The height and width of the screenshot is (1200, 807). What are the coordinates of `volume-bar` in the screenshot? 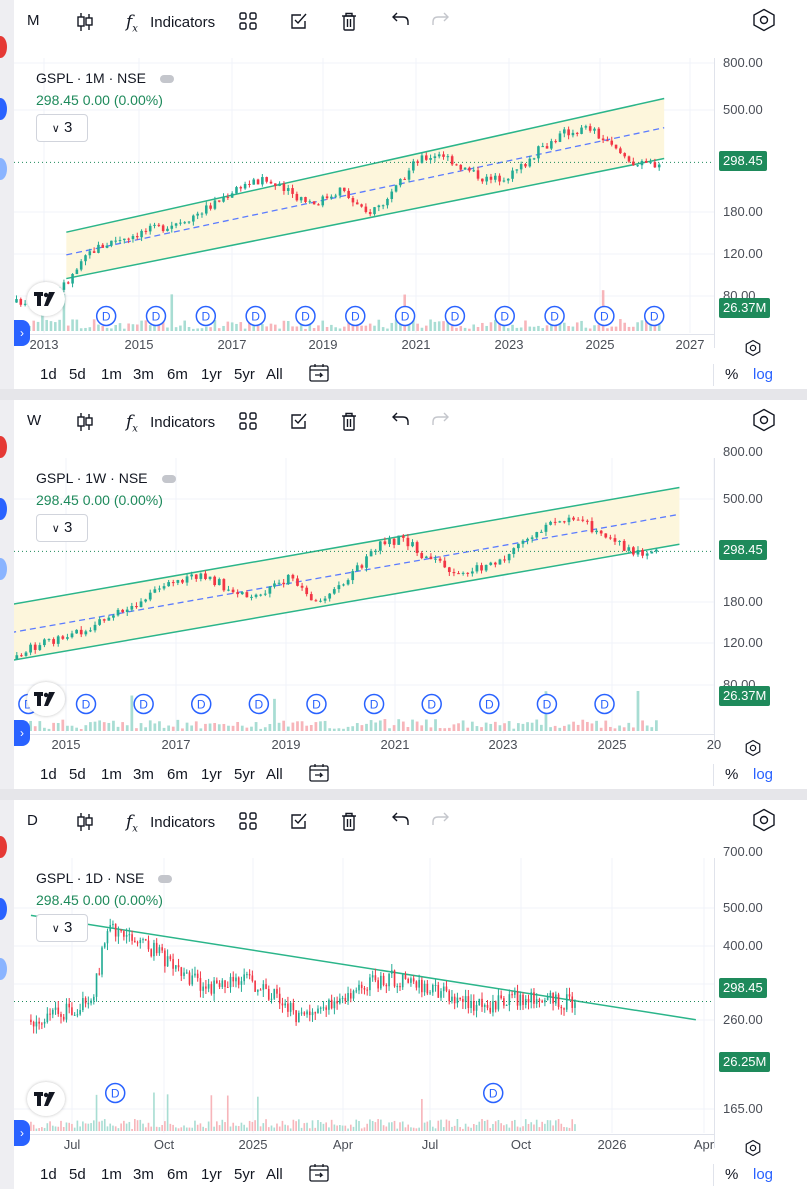 It's located at (612, 328).